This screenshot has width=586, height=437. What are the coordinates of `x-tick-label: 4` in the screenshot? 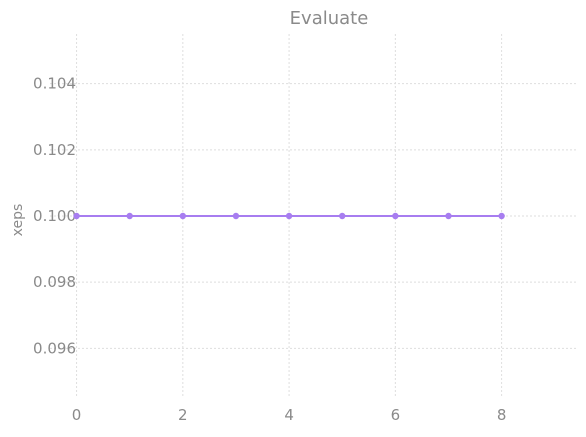 It's located at (289, 415).